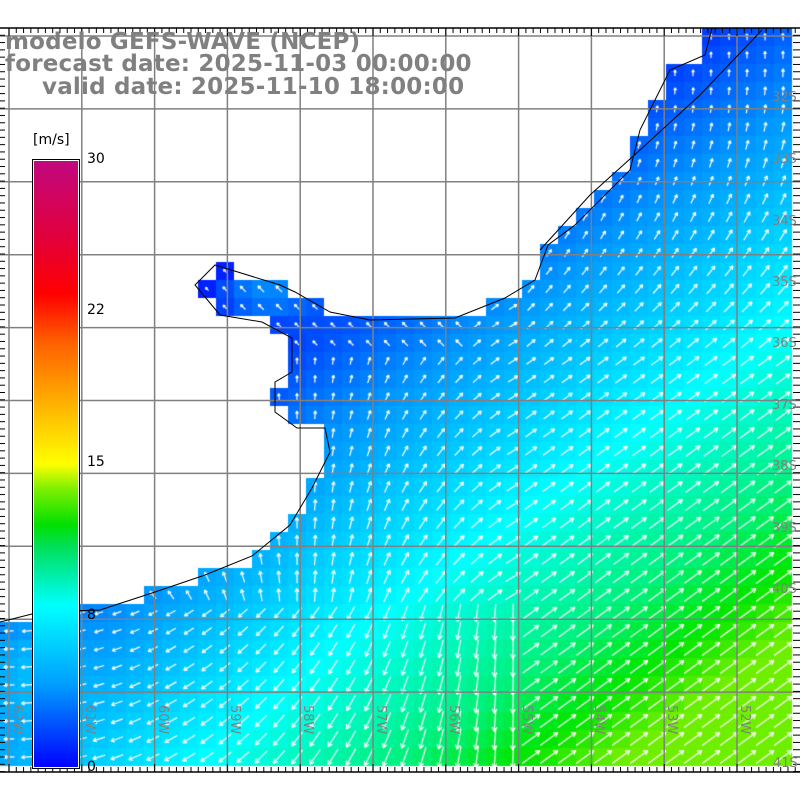 The width and height of the screenshot is (800, 800). What do you see at coordinates (253, 87) in the screenshot?
I see `valid-date: valid date: 2025-11-10 18:00:00` at bounding box center [253, 87].